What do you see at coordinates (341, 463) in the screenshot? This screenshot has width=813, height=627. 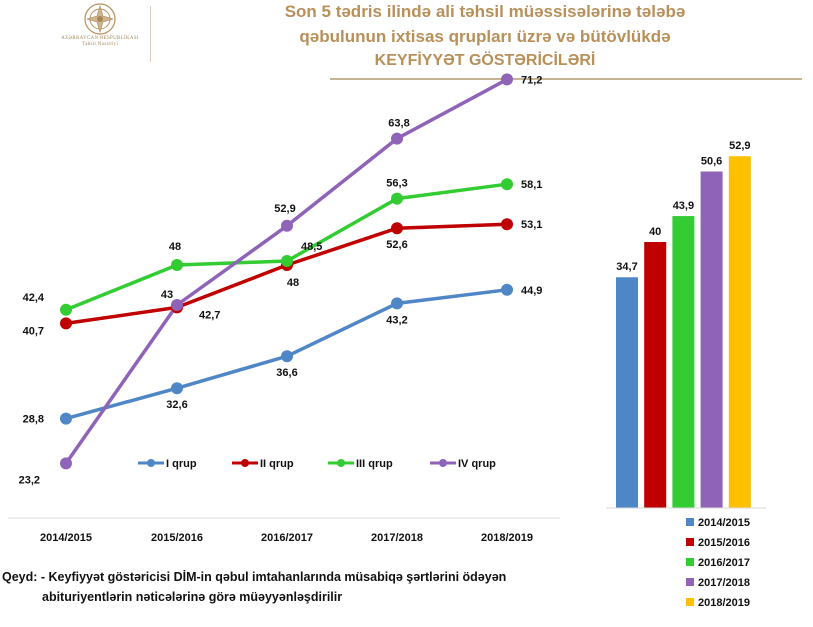 I see `legend-marker-iii-qrup` at bounding box center [341, 463].